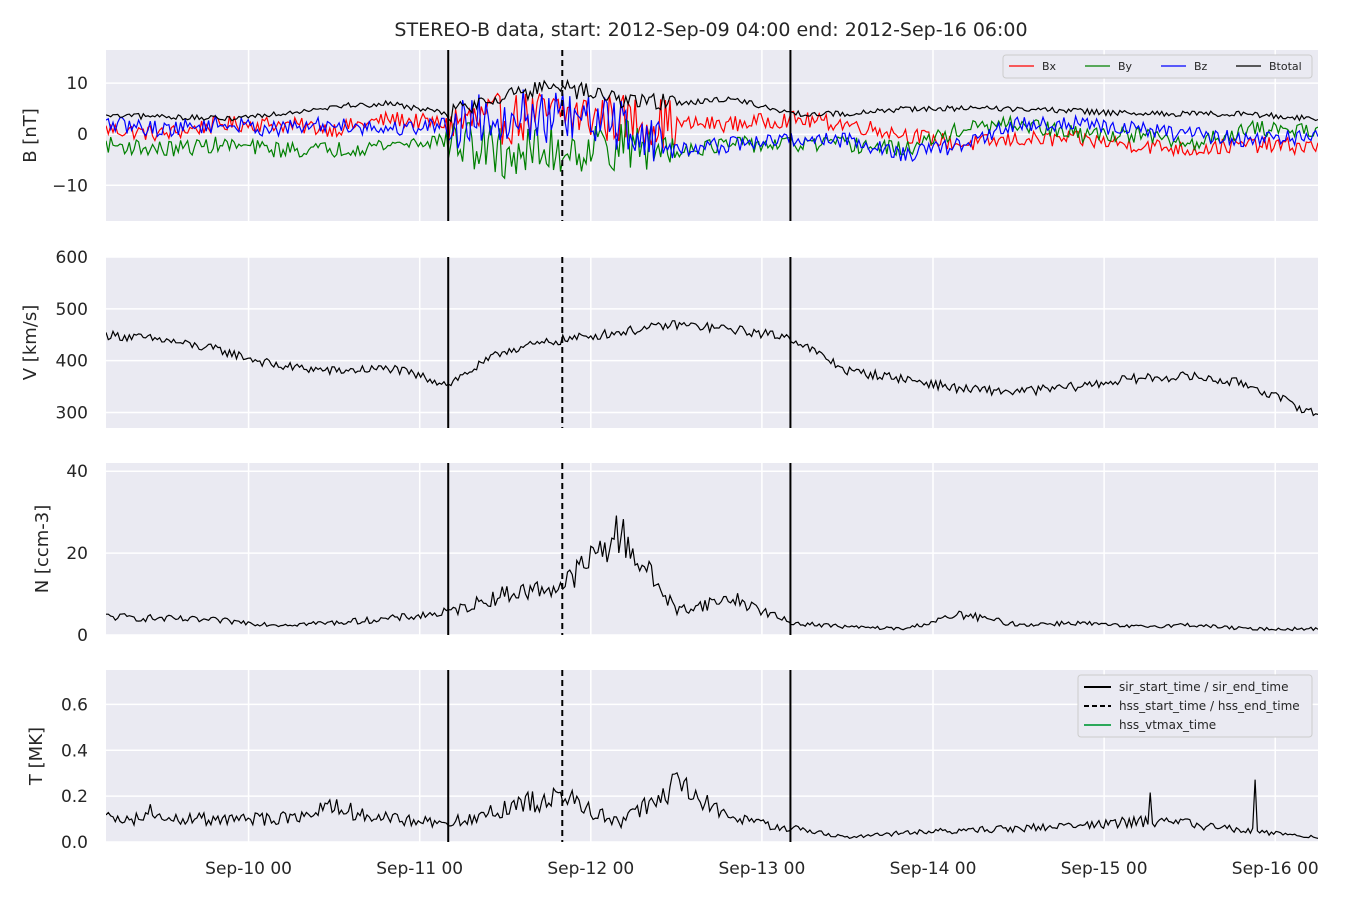  I want to click on x-tick-label: Sep-15 00, so click(1104, 869).